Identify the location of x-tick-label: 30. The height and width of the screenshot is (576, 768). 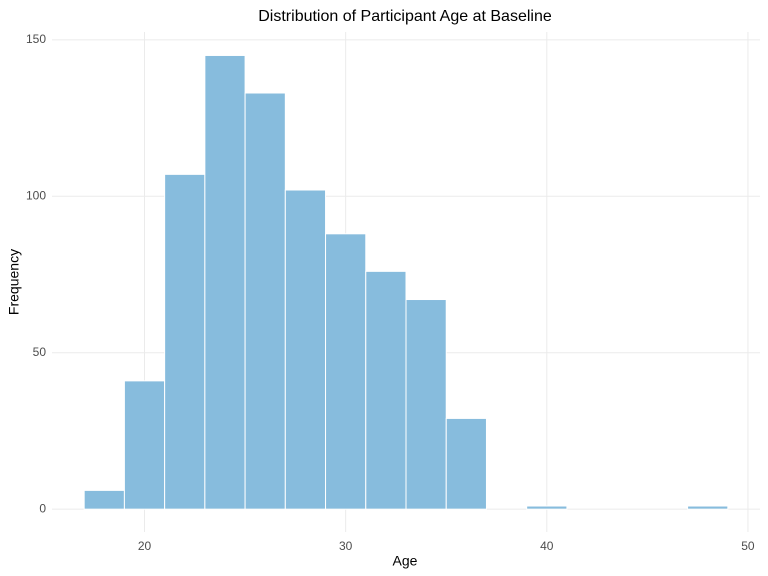
(346, 546).